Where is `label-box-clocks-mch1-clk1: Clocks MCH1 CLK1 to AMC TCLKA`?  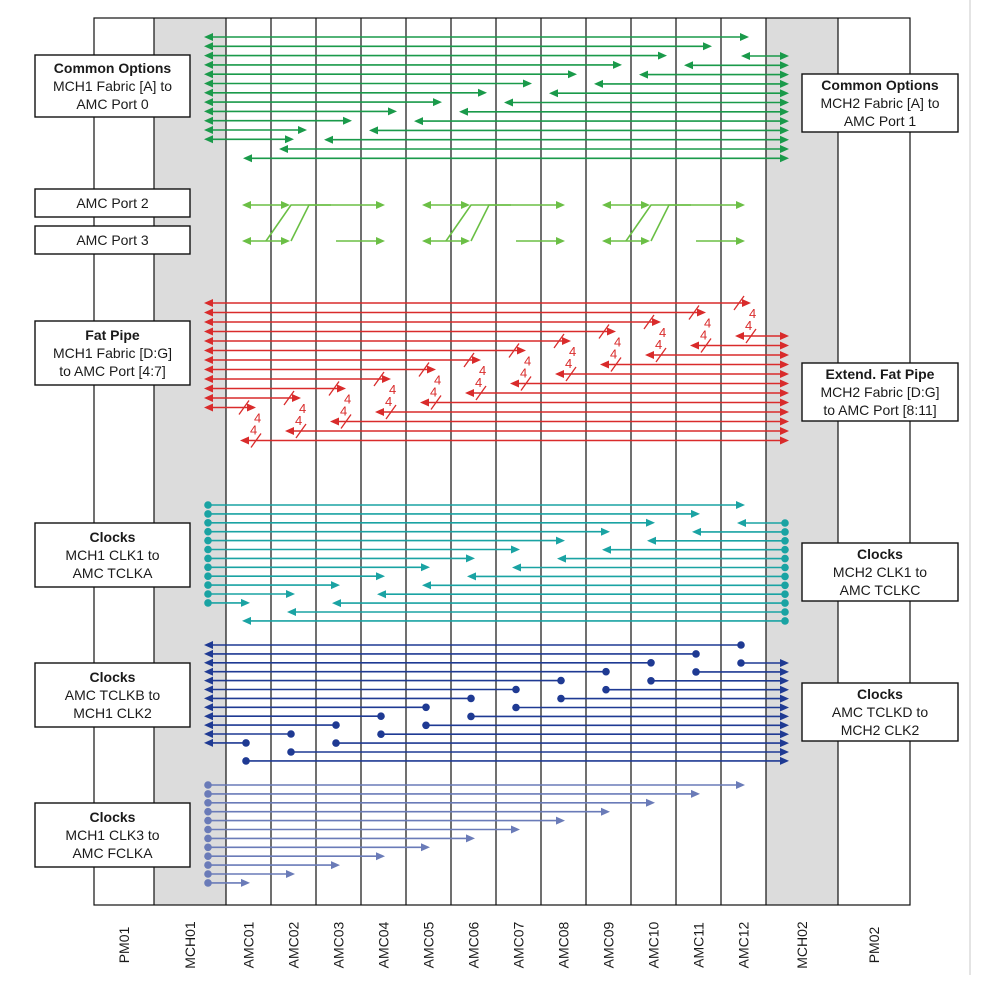
label-box-clocks-mch1-clk1: Clocks MCH1 CLK1 to AMC TCLKA is located at coordinates (112, 555).